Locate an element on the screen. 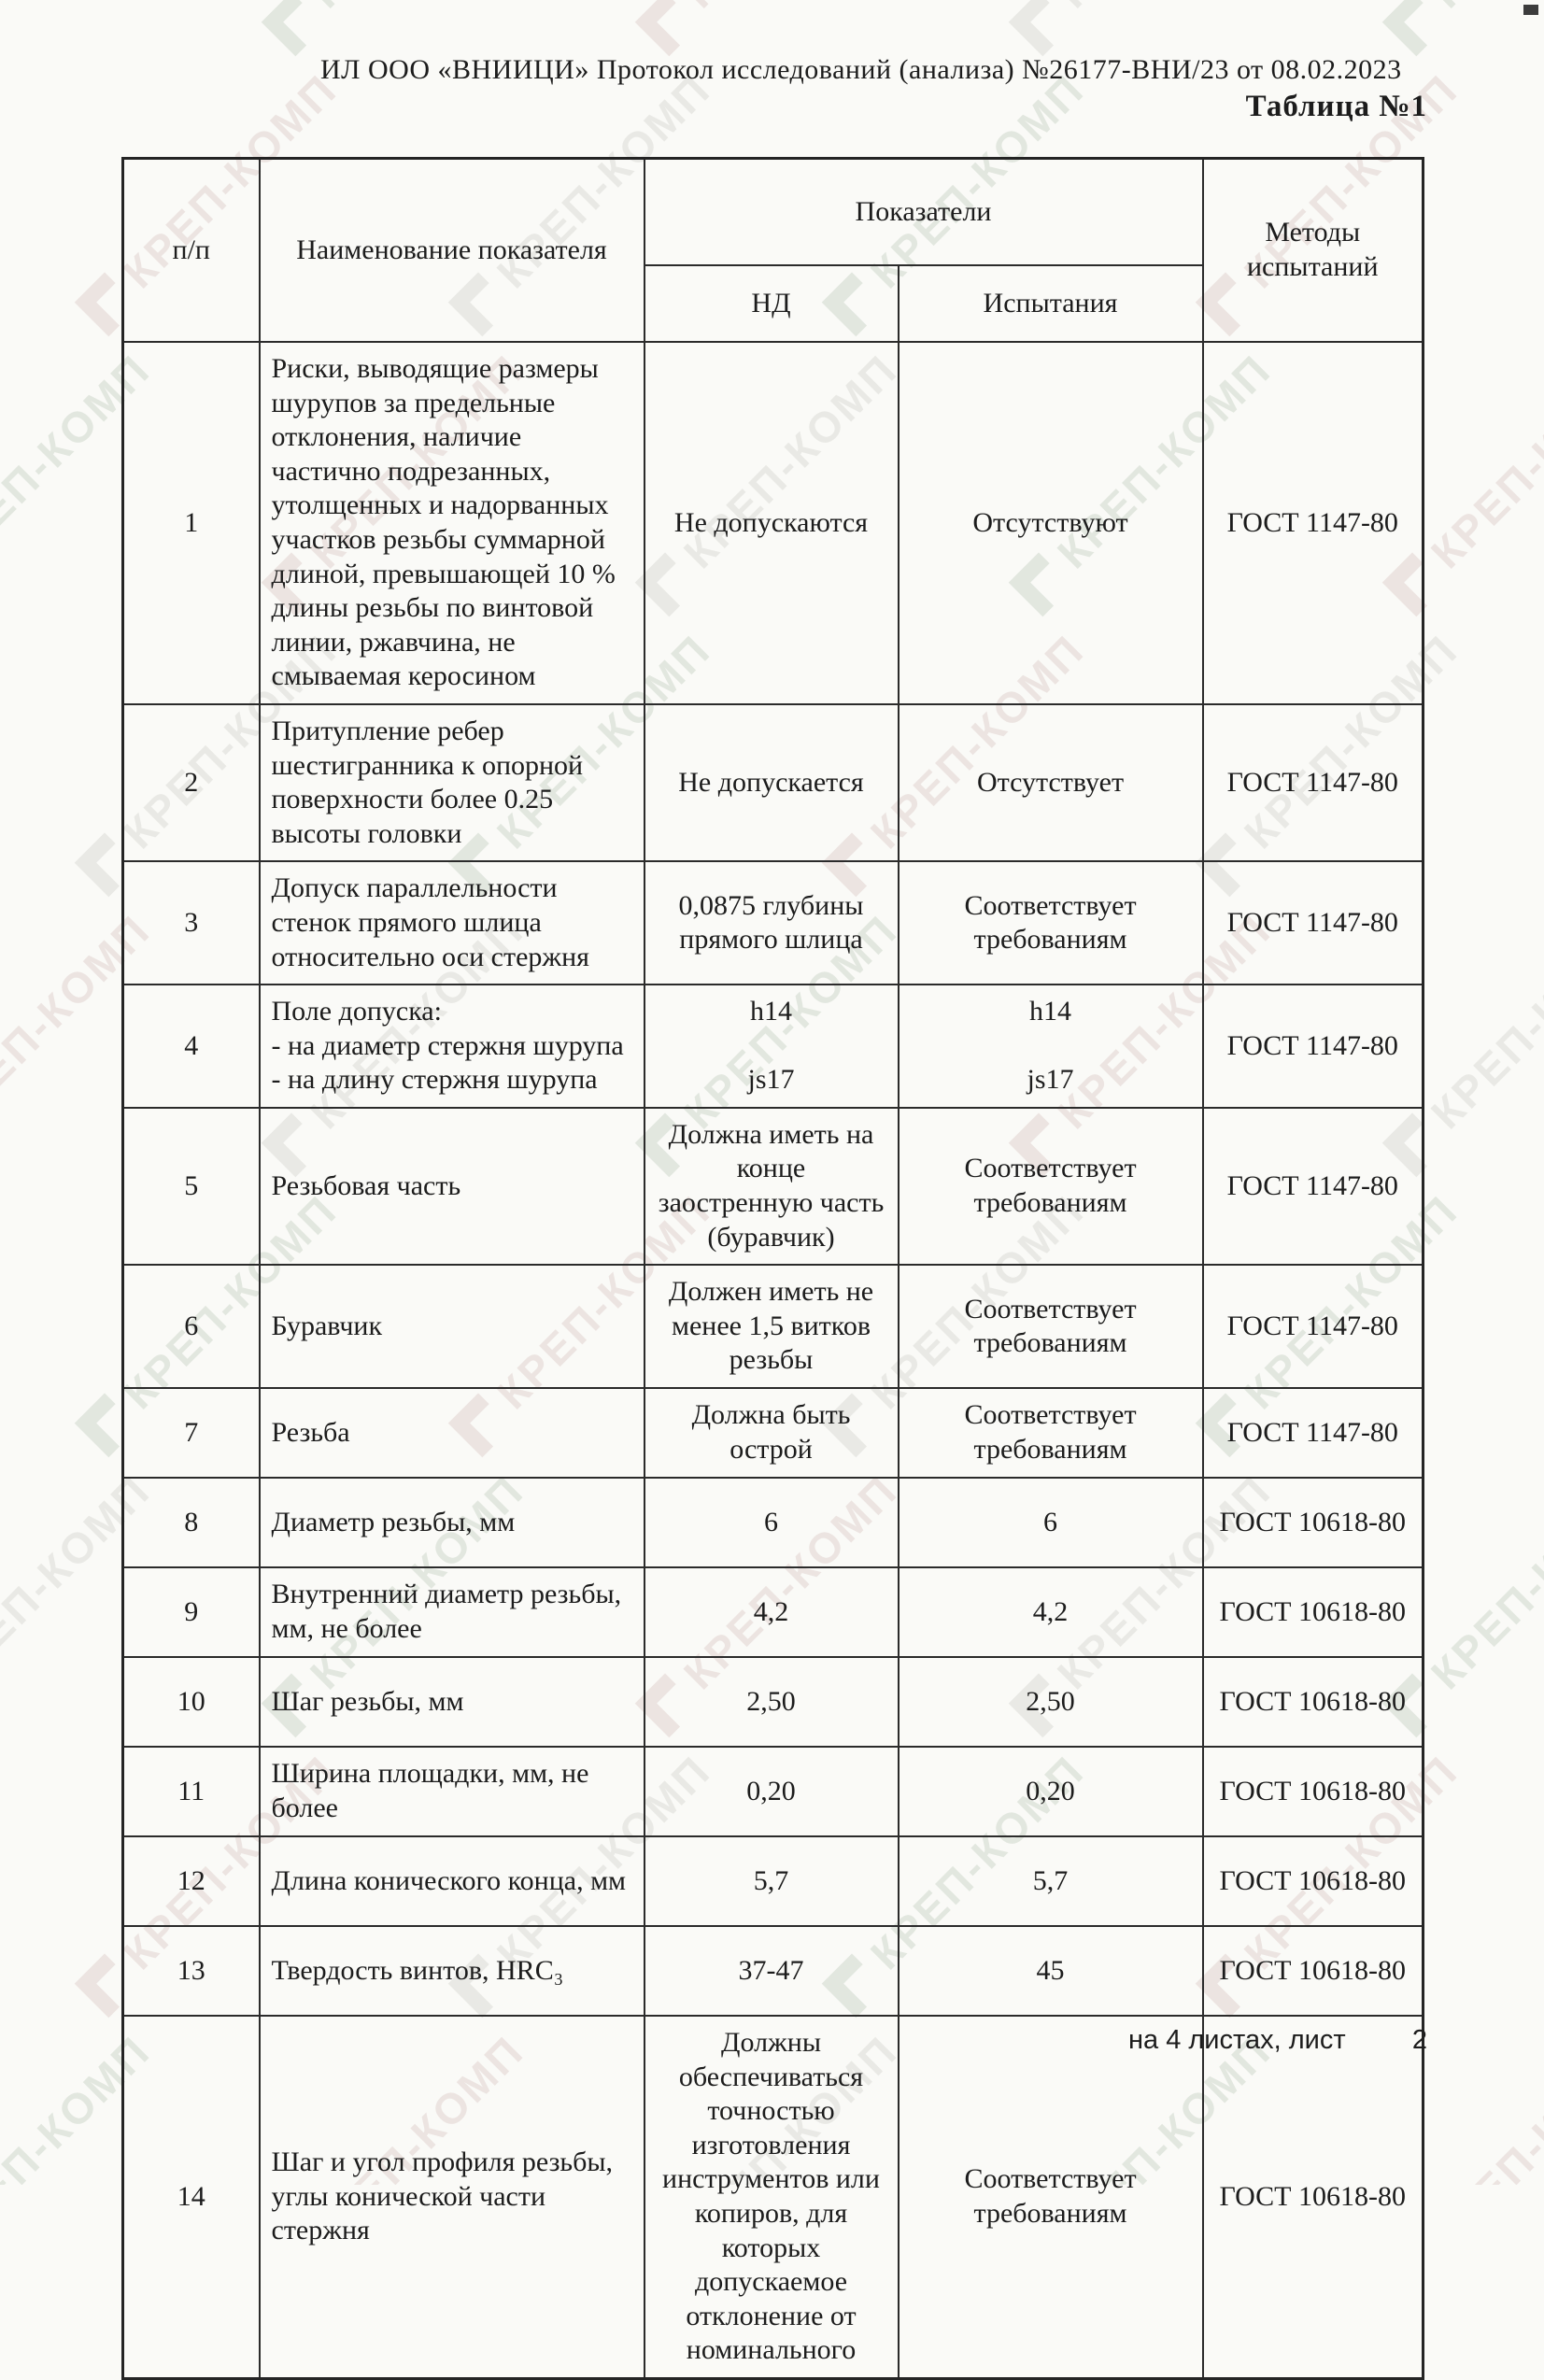 The width and height of the screenshot is (1544, 2380). page-footer: на 4 листах, лист 2 is located at coordinates (1277, 2040).